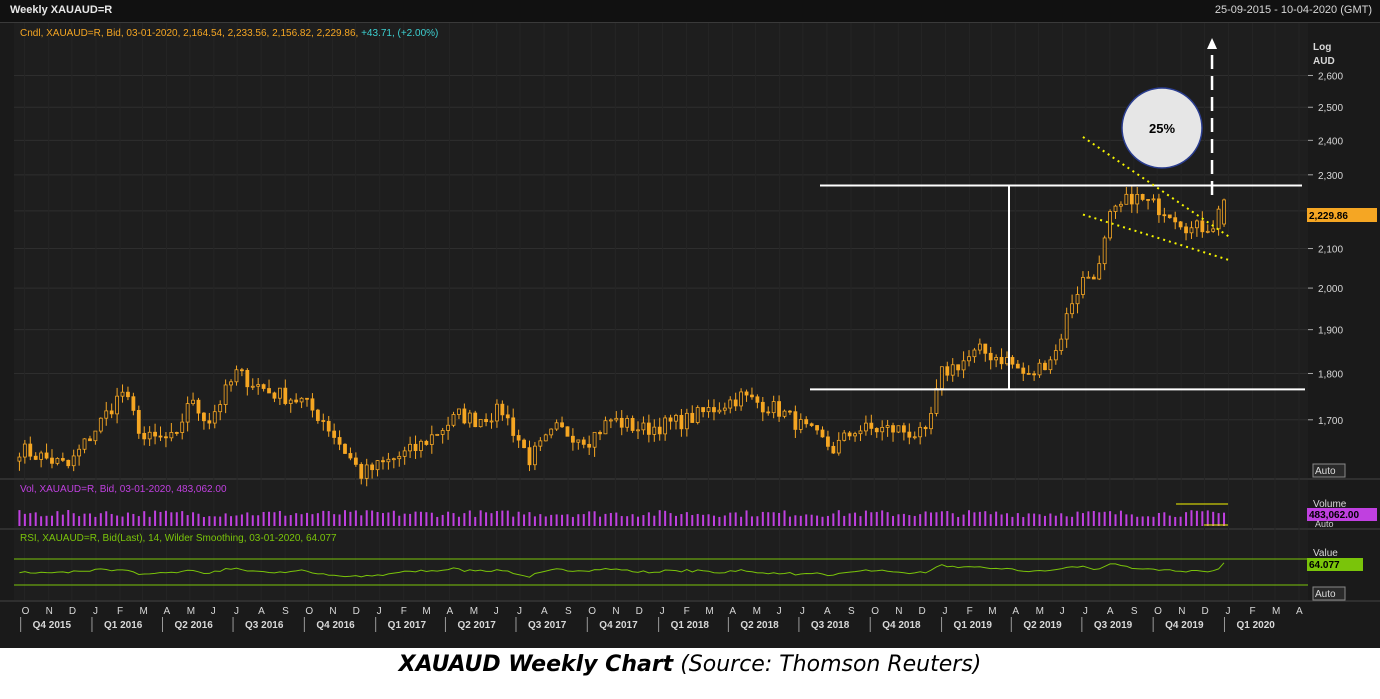  Describe the element at coordinates (830, 625) in the screenshot. I see `quarter-label: Q3 2018` at that location.